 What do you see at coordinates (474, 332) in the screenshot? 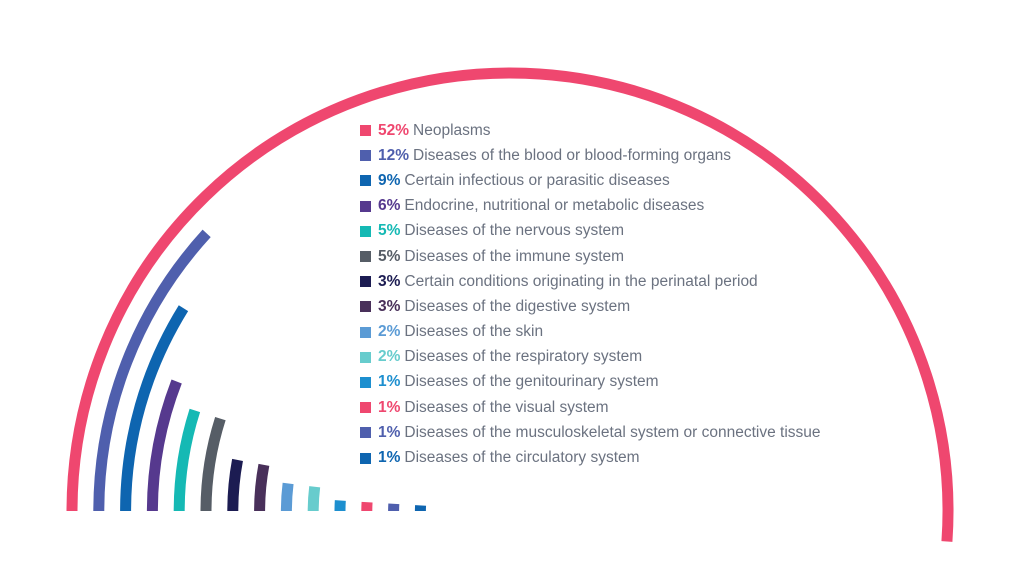
I see `legend-label: Diseases of the skin` at bounding box center [474, 332].